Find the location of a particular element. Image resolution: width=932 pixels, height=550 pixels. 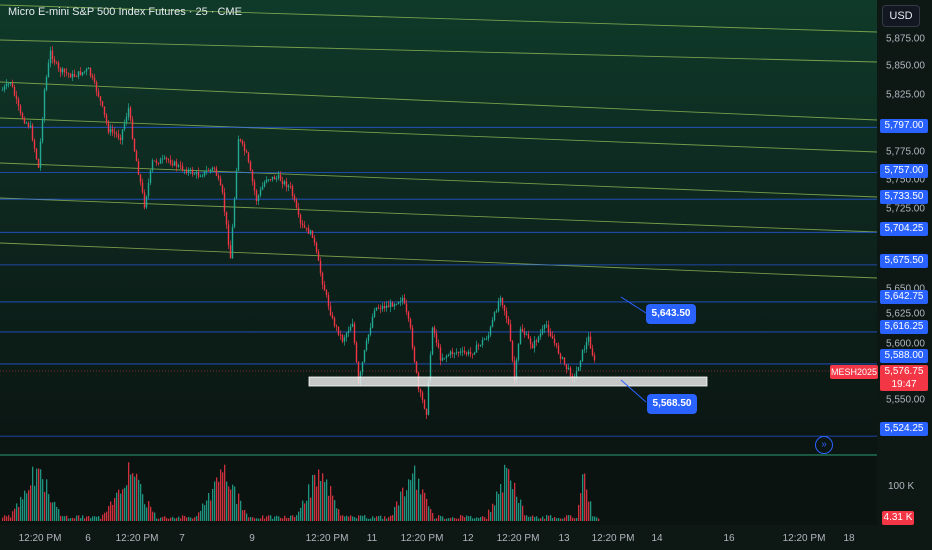

level-price-tag: 5,704.25 is located at coordinates (904, 229).